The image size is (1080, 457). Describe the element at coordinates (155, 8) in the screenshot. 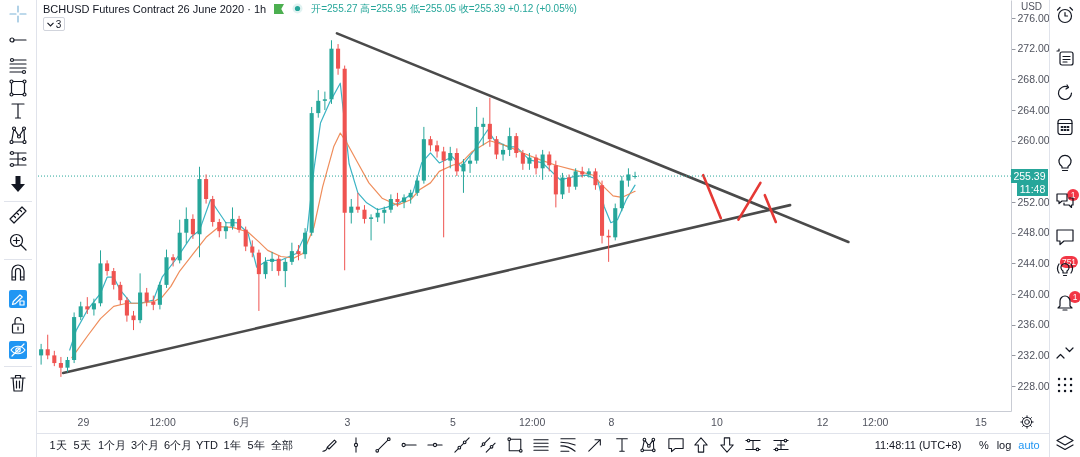

I see `chart-title: BCHUSD Futures Contract 26 June 2020 · 1h` at that location.